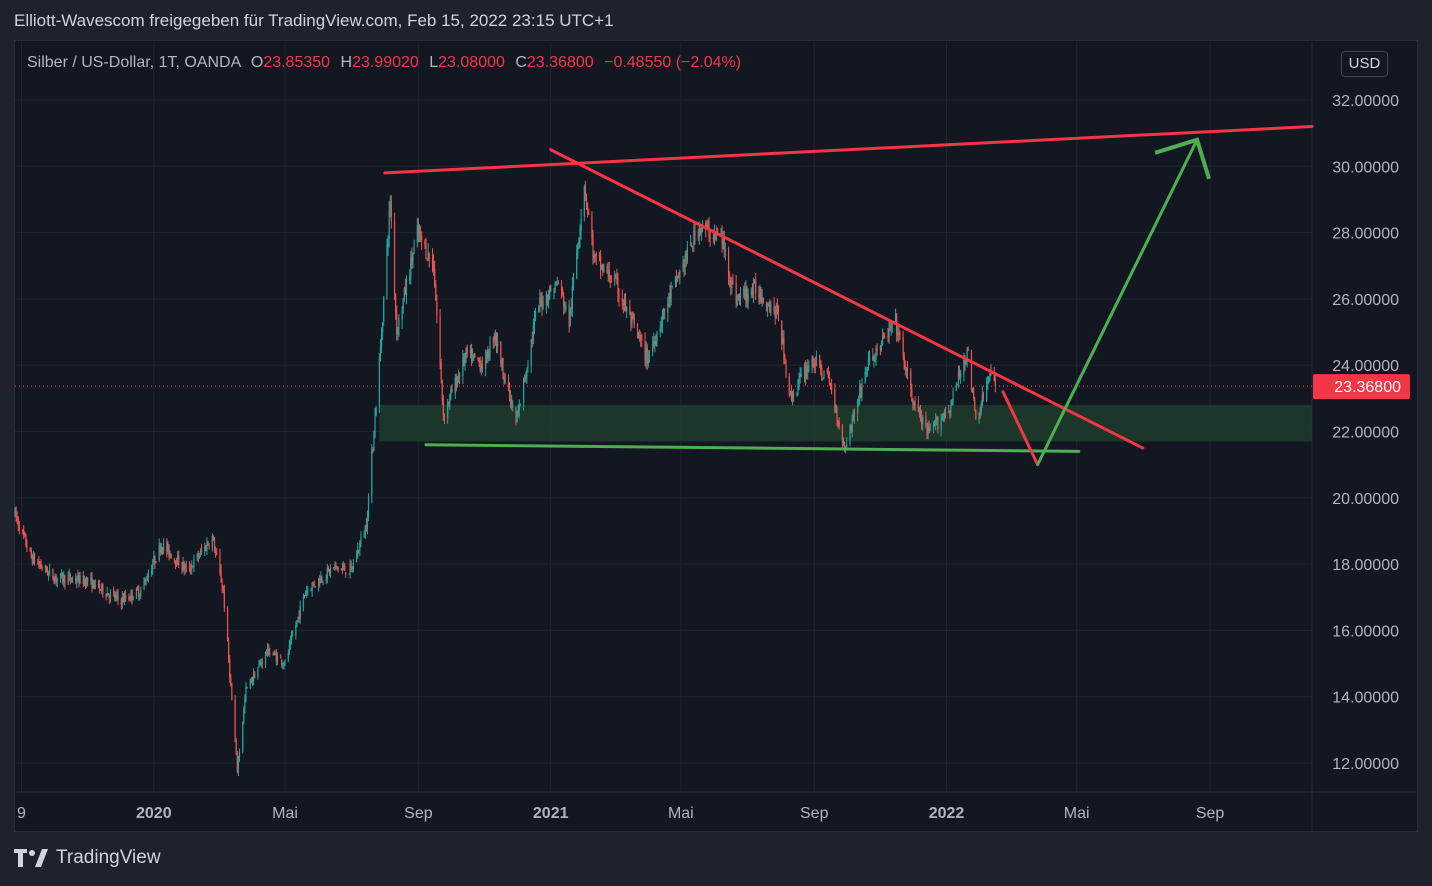 This screenshot has width=1432, height=886. What do you see at coordinates (752, 448) in the screenshot?
I see `support-line` at bounding box center [752, 448].